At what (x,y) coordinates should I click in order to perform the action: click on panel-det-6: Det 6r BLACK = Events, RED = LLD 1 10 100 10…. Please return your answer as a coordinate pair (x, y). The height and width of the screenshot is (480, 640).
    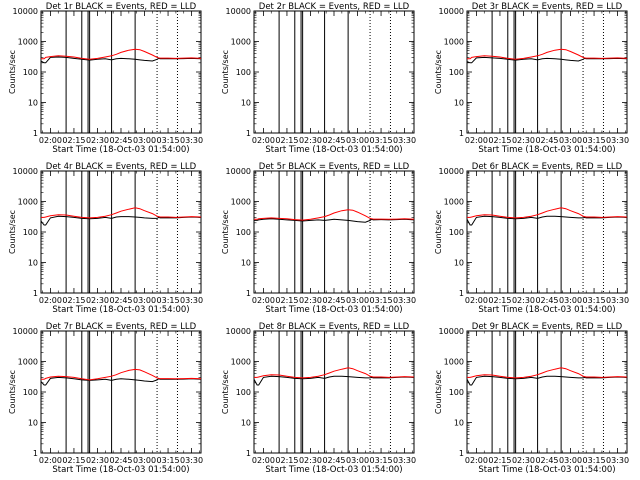
    Looking at the image, I should click on (531, 238).